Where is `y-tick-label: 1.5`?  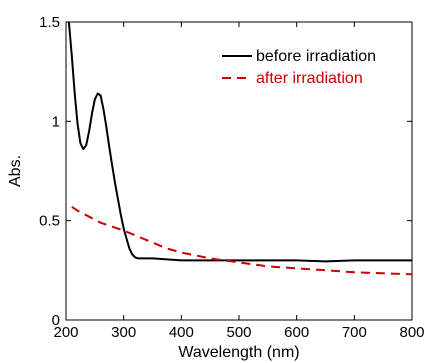
y-tick-label: 1.5 is located at coordinates (49, 22).